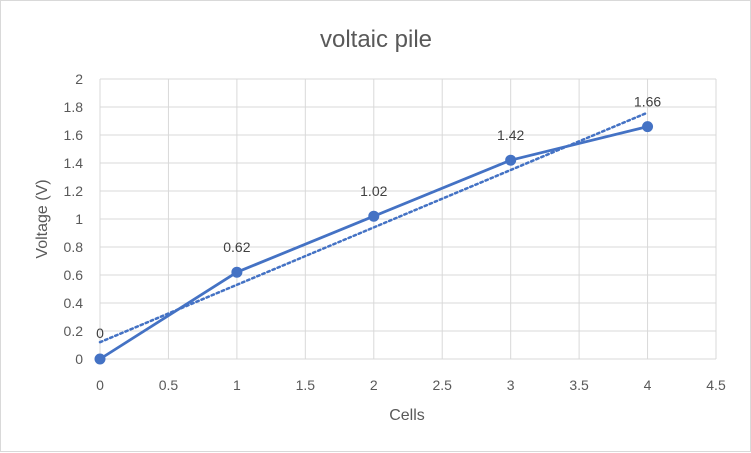  I want to click on x-tick-label: 4.5, so click(716, 385).